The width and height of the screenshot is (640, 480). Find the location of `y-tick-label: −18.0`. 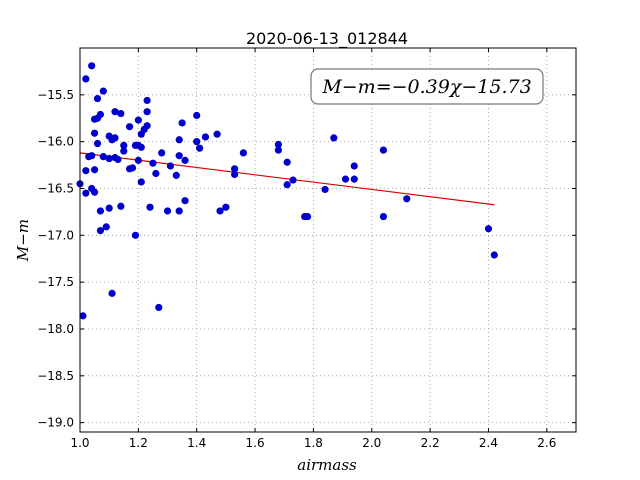

y-tick-label: −18.0 is located at coordinates (55, 329).